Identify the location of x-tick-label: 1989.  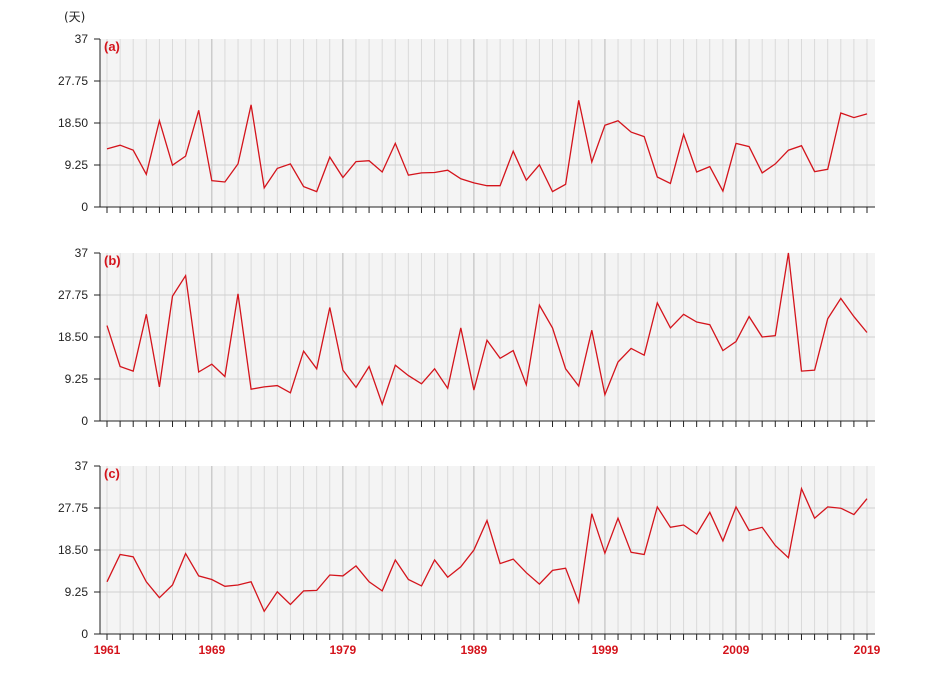
(474, 650).